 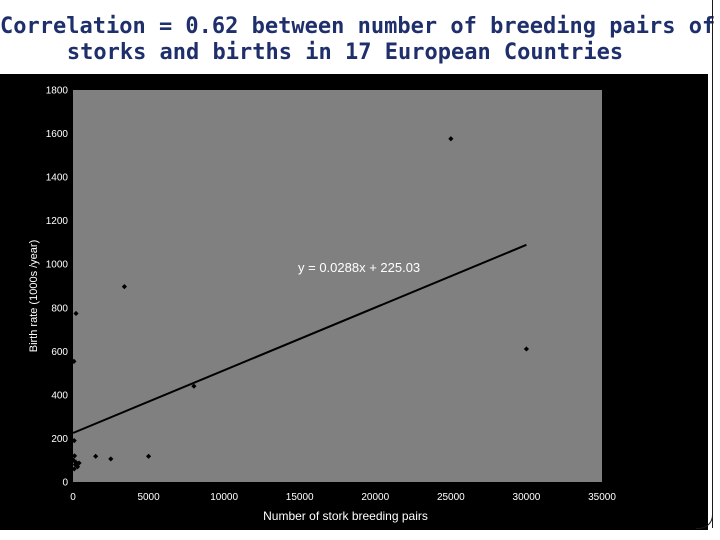 What do you see at coordinates (148, 497) in the screenshot?
I see `x-tick-label: 5000` at bounding box center [148, 497].